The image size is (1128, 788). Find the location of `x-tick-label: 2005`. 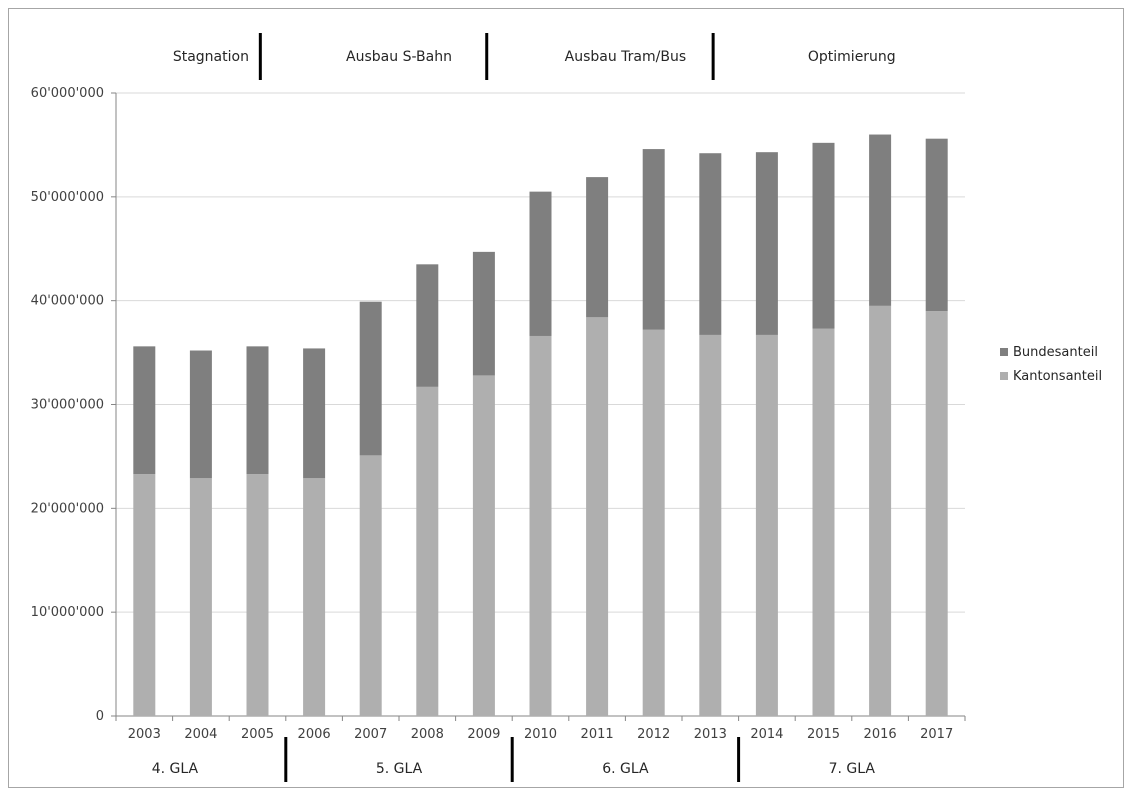

x-tick-label: 2005 is located at coordinates (257, 734).